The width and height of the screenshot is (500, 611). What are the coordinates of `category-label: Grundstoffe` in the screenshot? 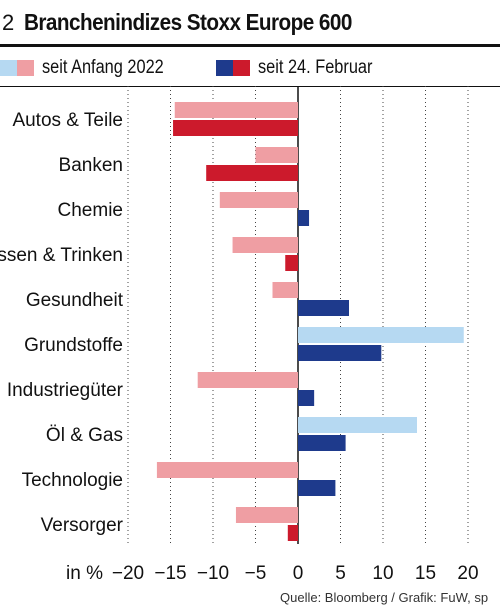 It's located at (73, 345).